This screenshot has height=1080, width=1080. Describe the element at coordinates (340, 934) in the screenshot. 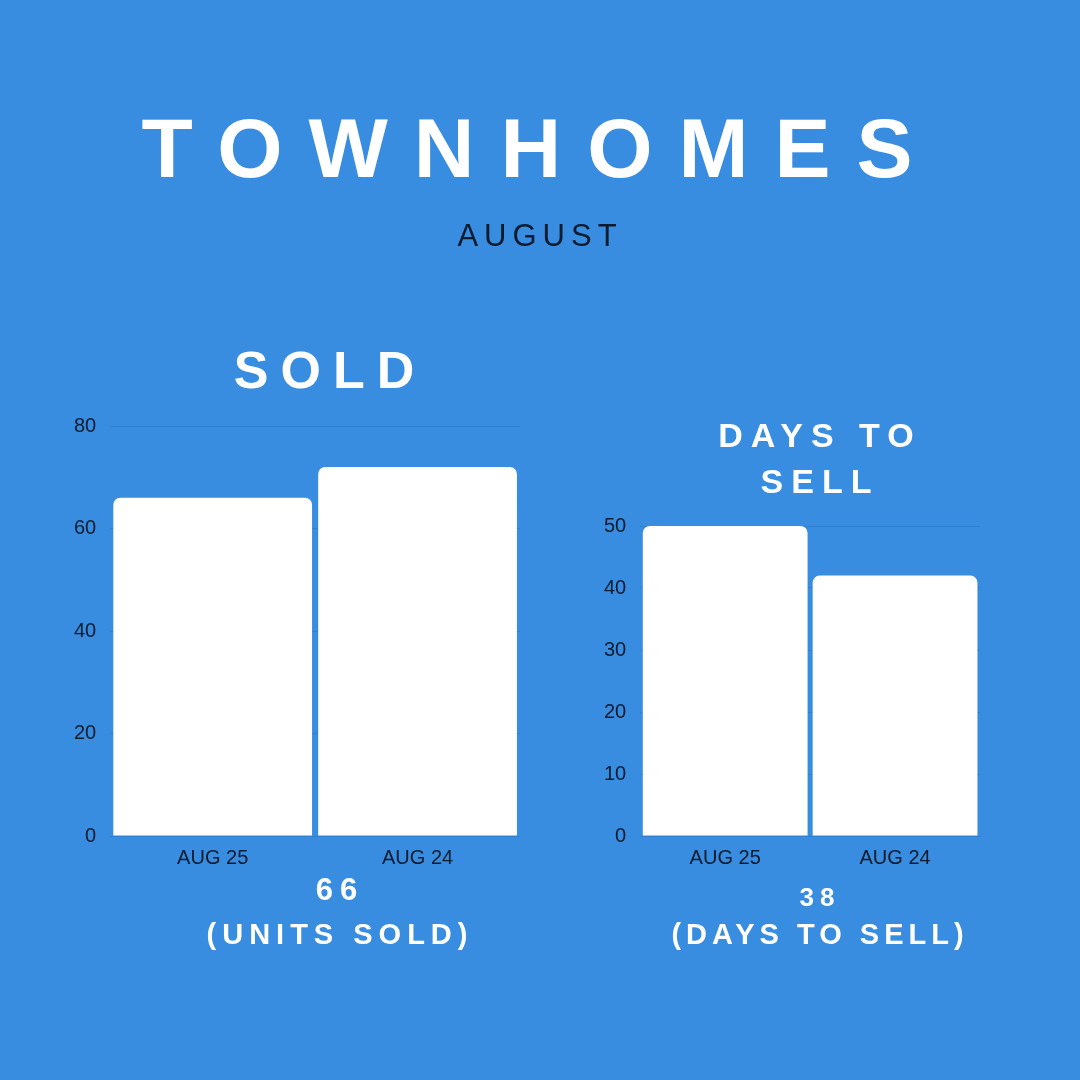

I see `text: (UNITS SOLD)` at that location.